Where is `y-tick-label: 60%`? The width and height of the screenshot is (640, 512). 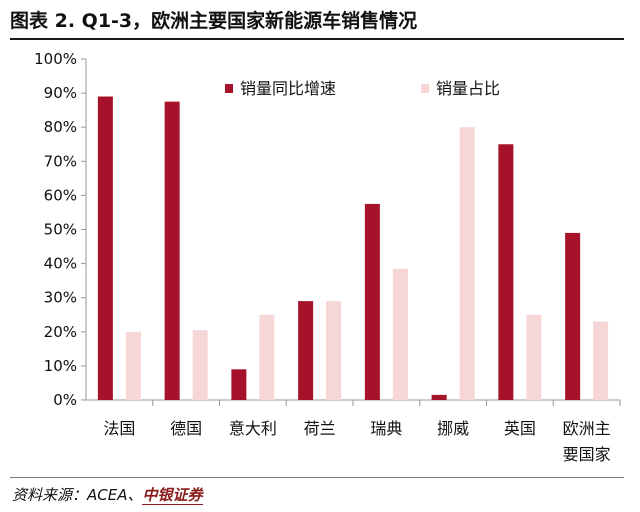 y-tick-label: 60% is located at coordinates (60, 195).